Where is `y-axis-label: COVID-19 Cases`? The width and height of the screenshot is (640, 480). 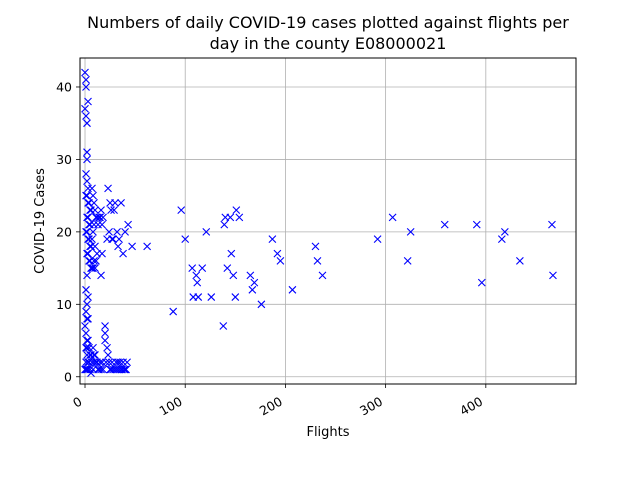 y-axis-label: COVID-19 Cases is located at coordinates (40, 221).